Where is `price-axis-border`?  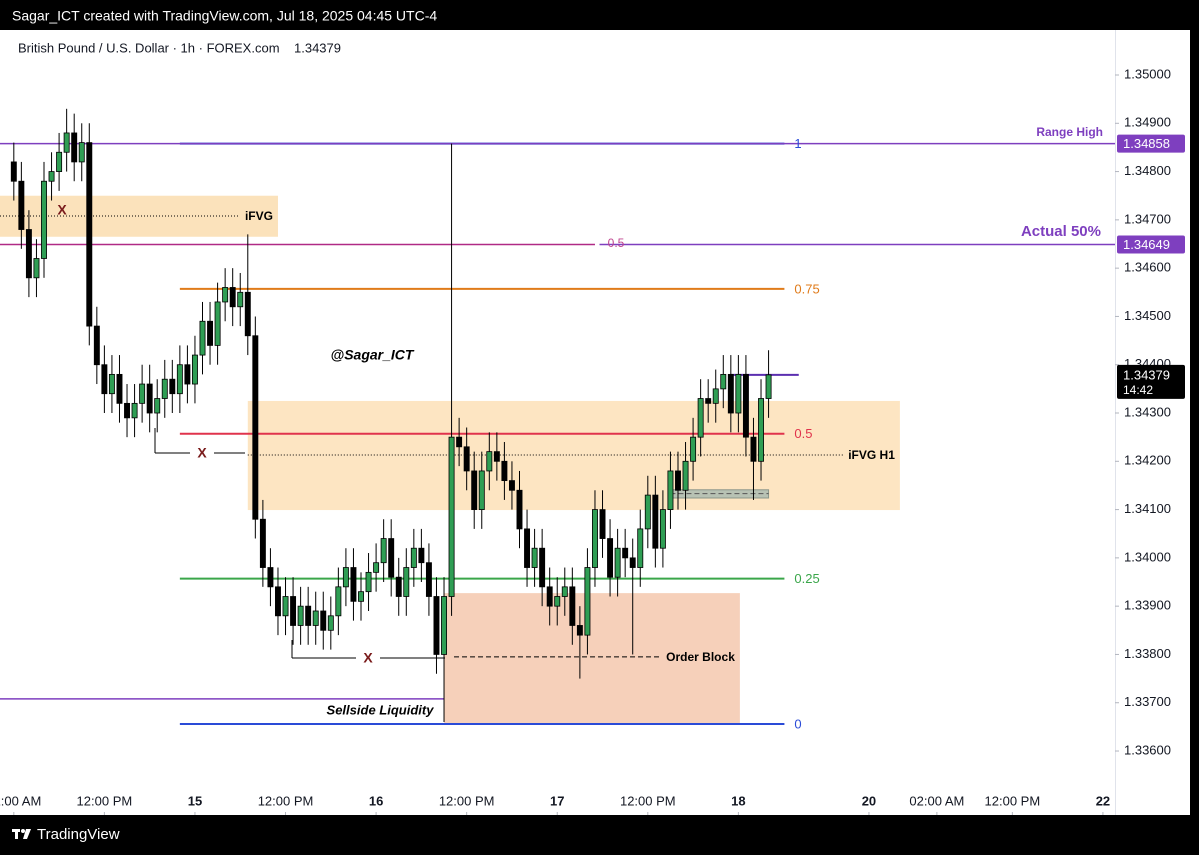
price-axis-border is located at coordinates (1115, 422).